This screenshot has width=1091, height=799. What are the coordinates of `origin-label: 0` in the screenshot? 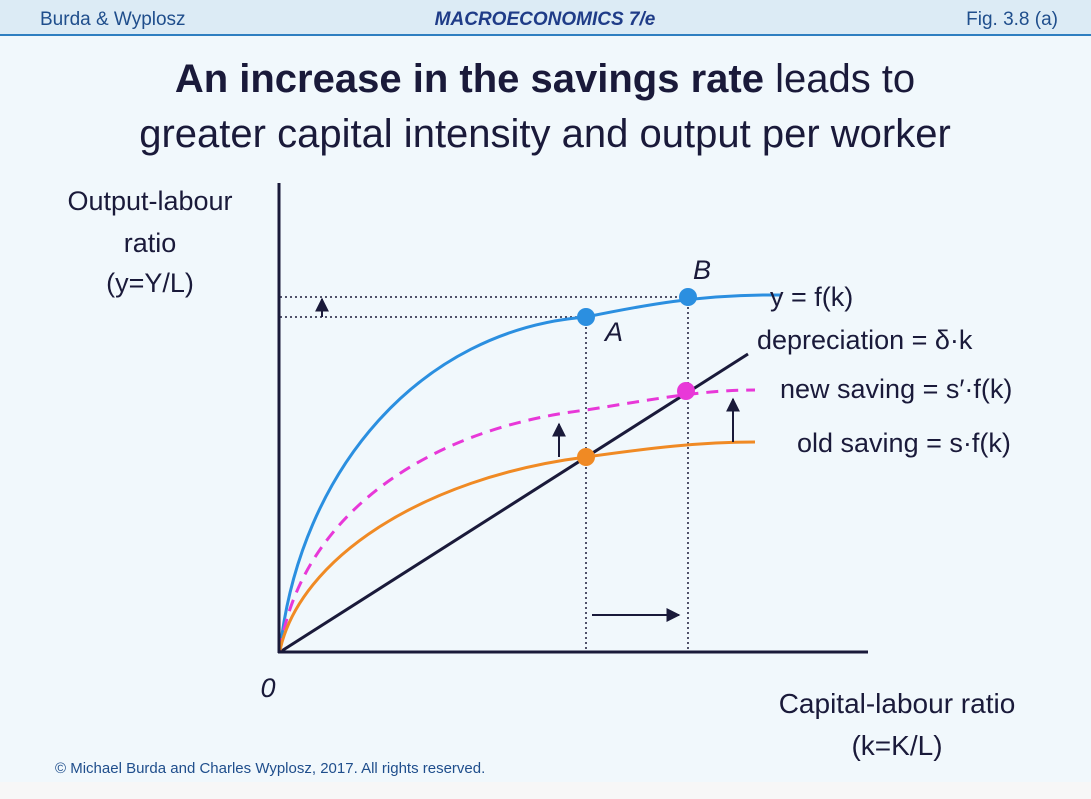 It's located at (267, 688).